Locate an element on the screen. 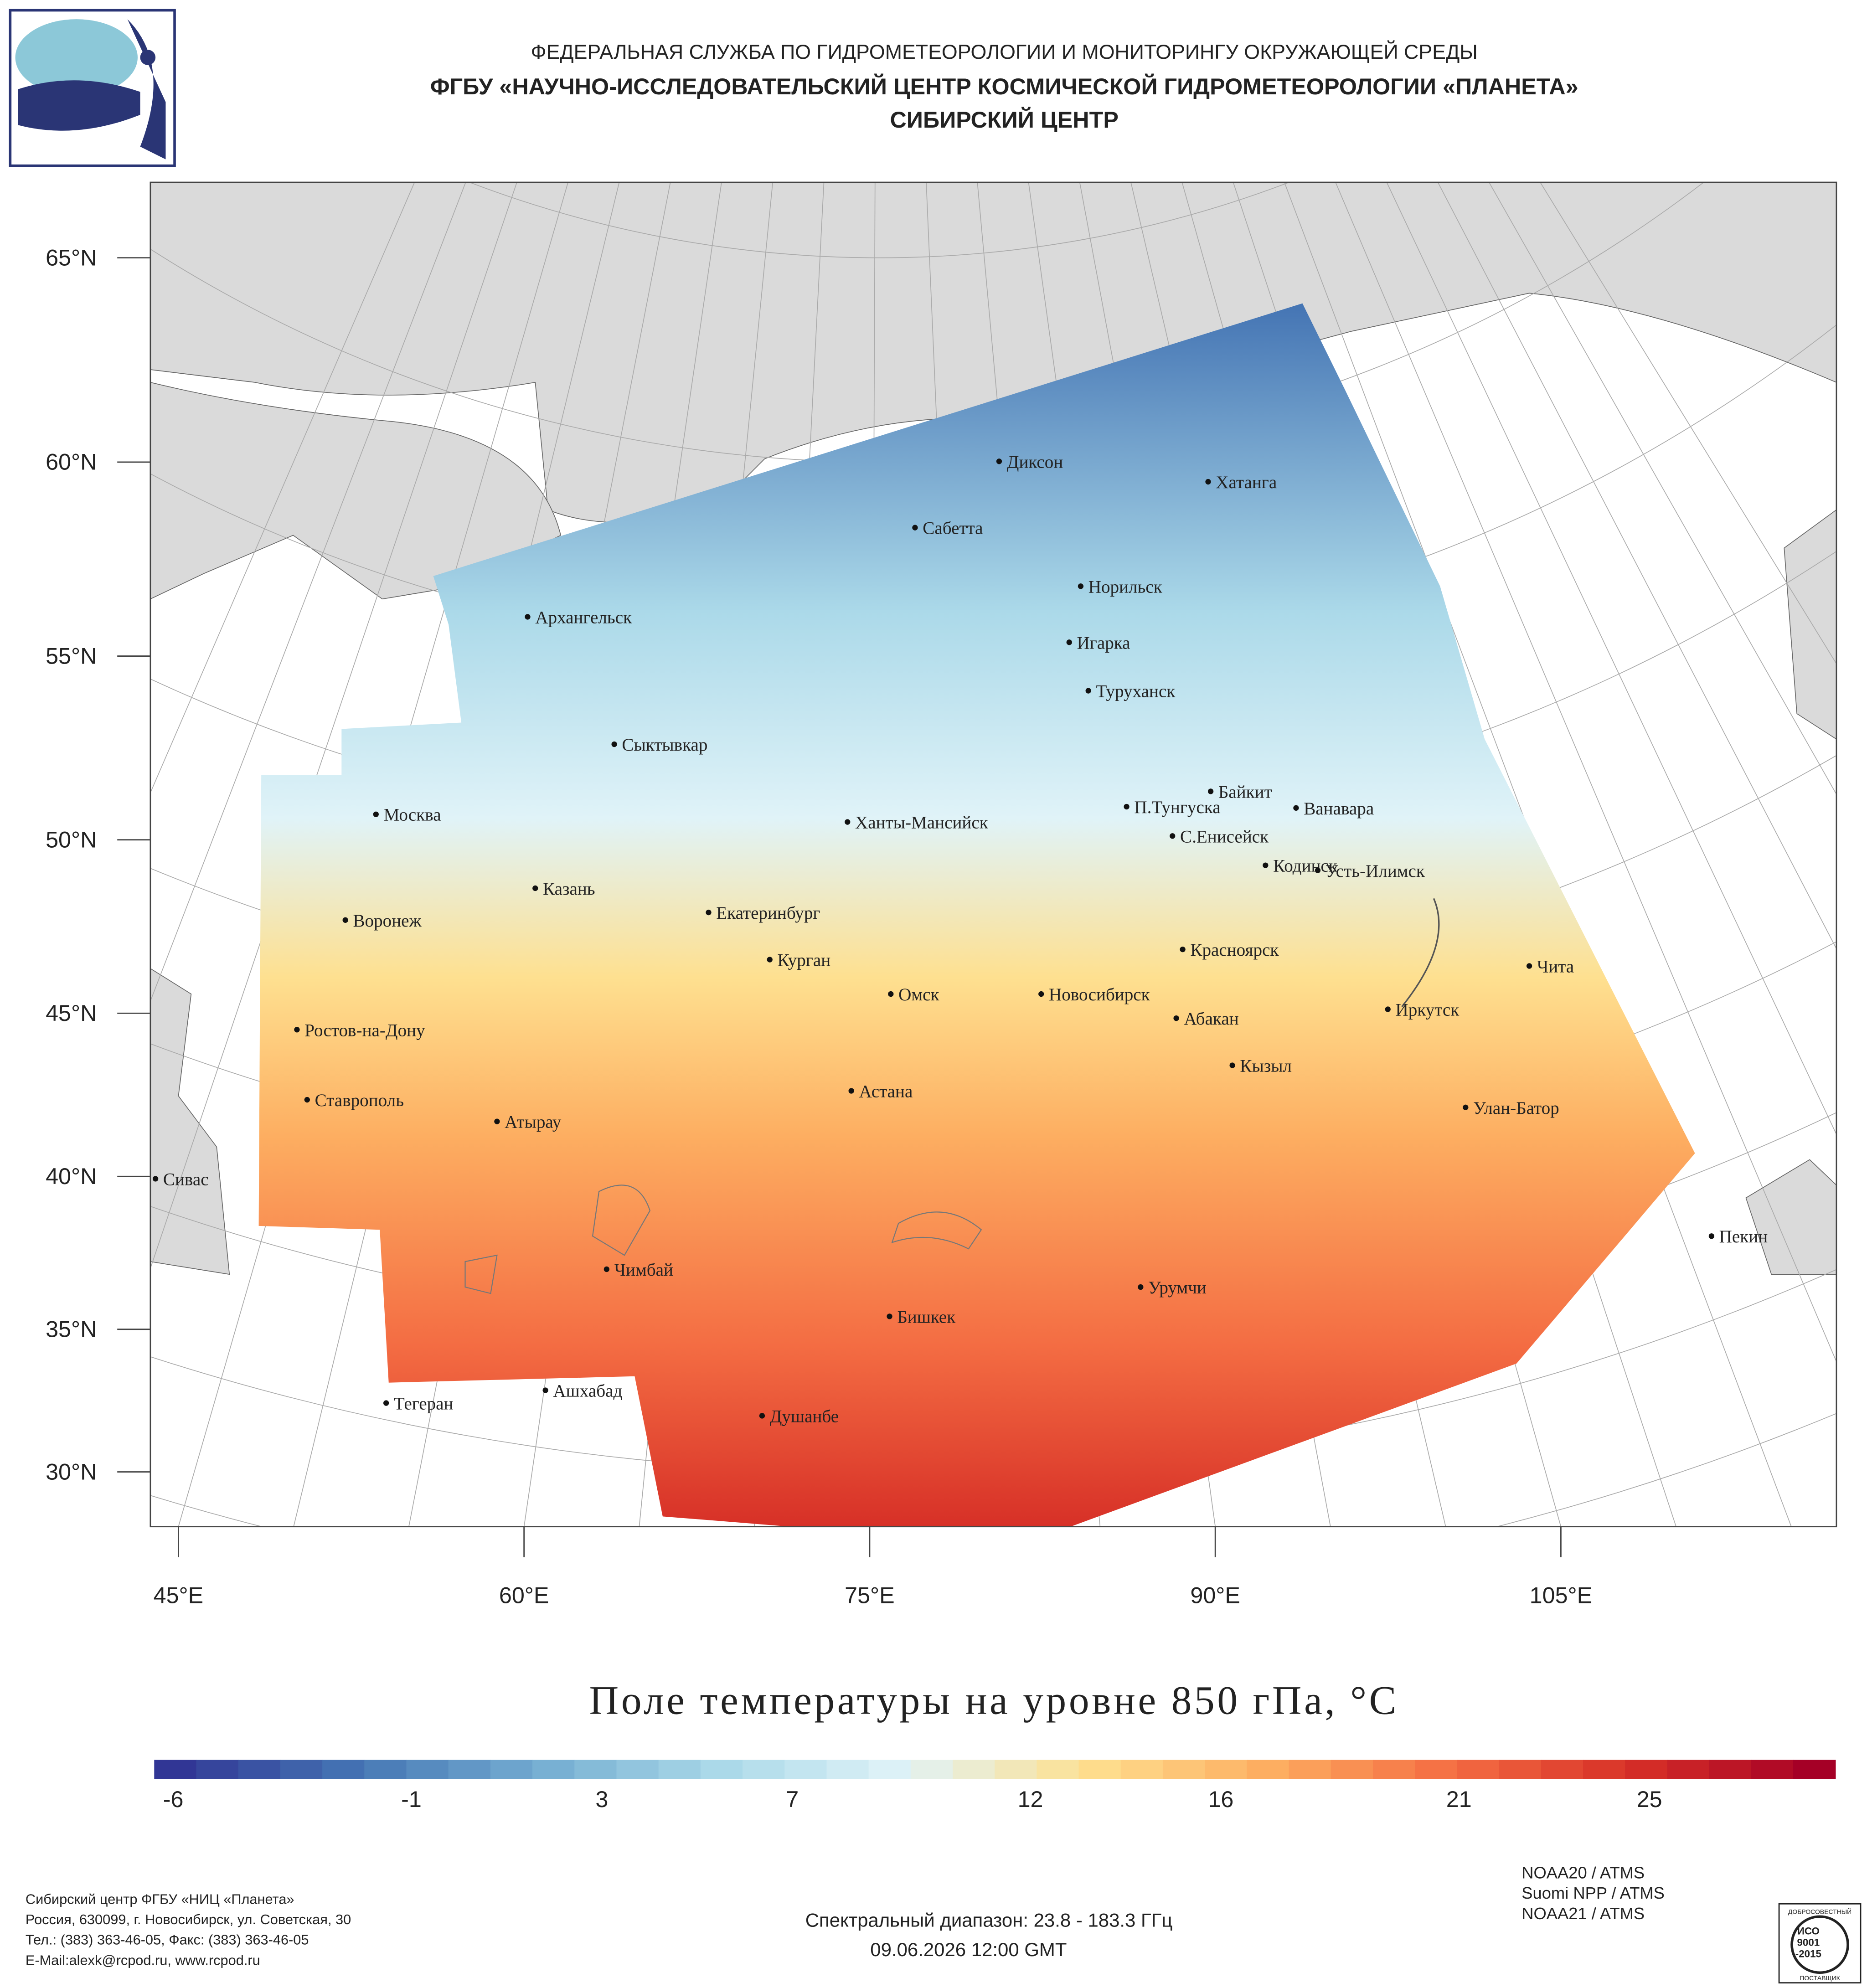 Image resolution: width=1867 pixels, height=1988 pixels. city-label: Диксон is located at coordinates (1035, 462).